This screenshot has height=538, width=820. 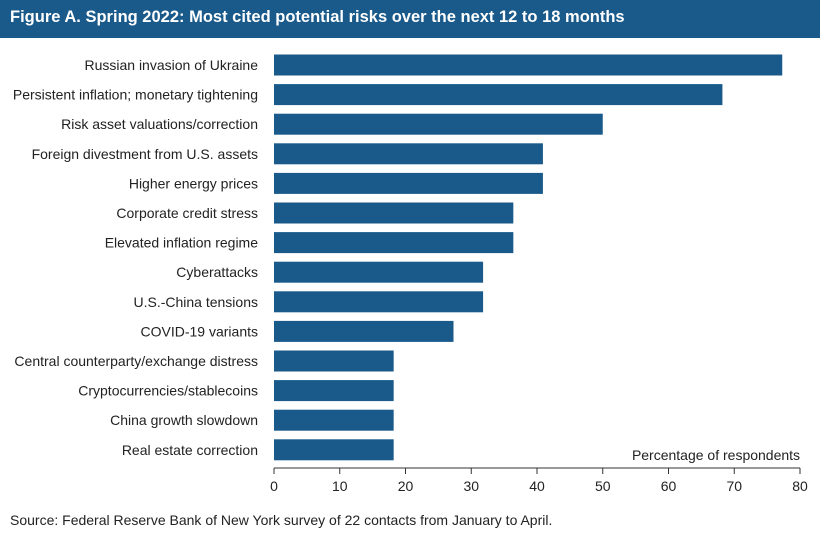 What do you see at coordinates (187, 213) in the screenshot?
I see `category-label: Corporate credit stress` at bounding box center [187, 213].